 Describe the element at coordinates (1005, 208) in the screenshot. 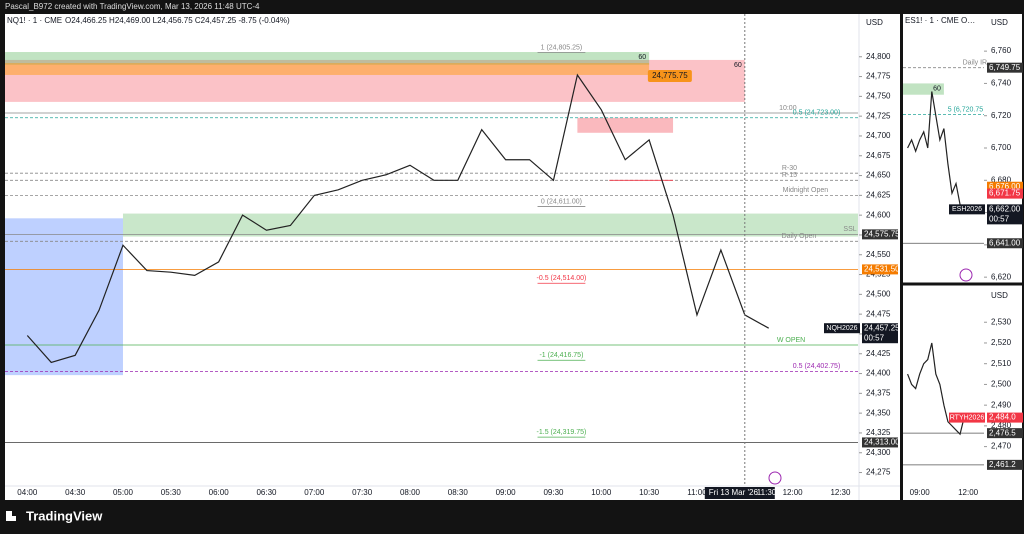

I see `last-price-text: 6,662.00` at that location.